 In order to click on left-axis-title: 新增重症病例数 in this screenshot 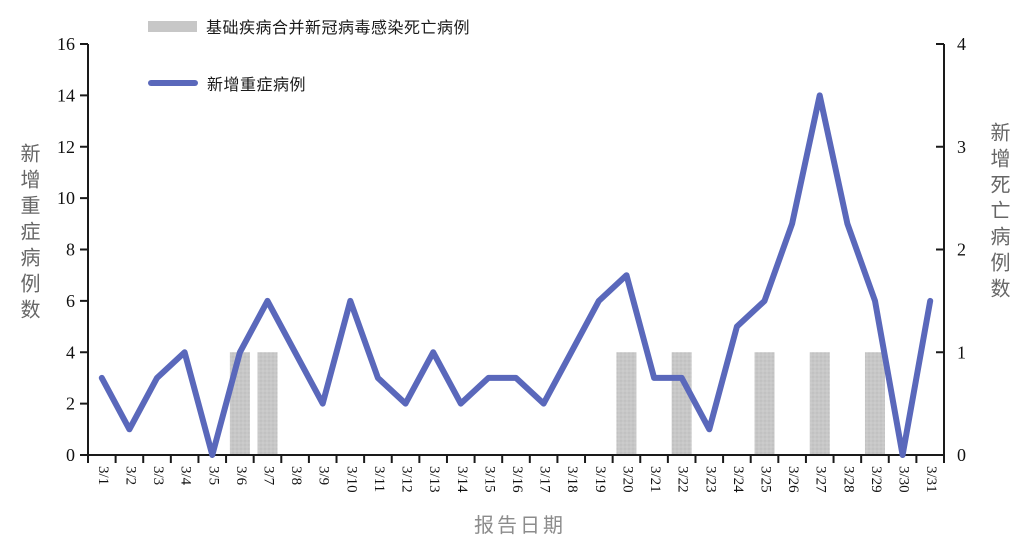, I will do `click(28, 234)`.